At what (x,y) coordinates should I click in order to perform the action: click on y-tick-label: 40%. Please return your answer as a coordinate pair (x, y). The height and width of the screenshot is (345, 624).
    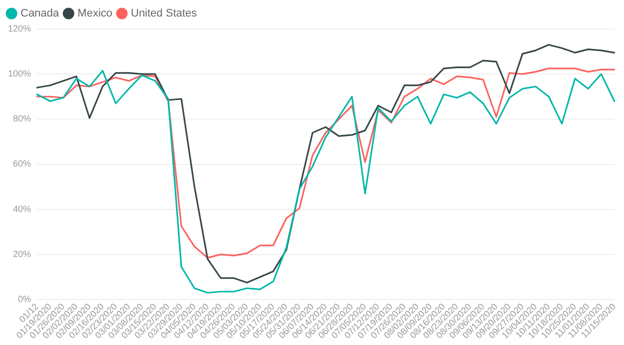
    Looking at the image, I should click on (22, 209).